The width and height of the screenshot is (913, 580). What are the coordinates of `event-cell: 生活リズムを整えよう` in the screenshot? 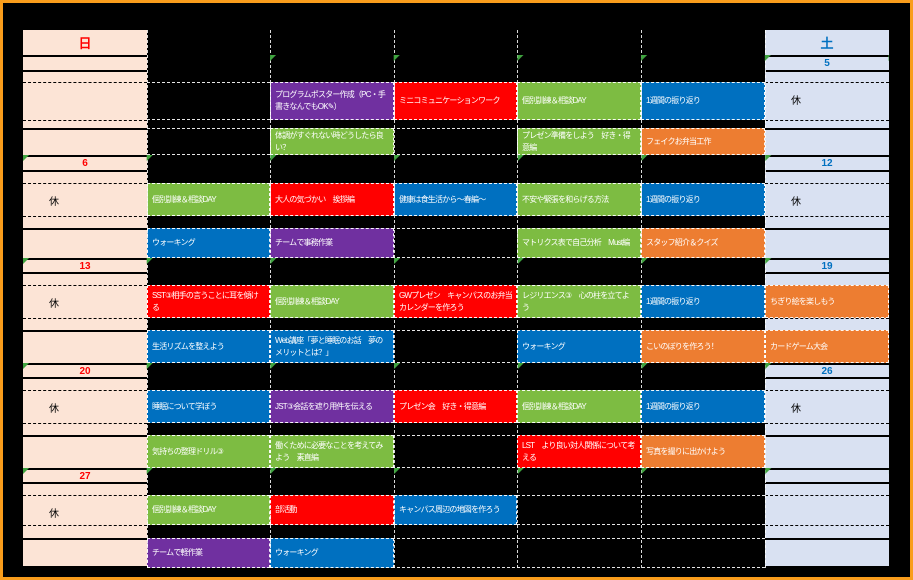 It's located at (208, 346).